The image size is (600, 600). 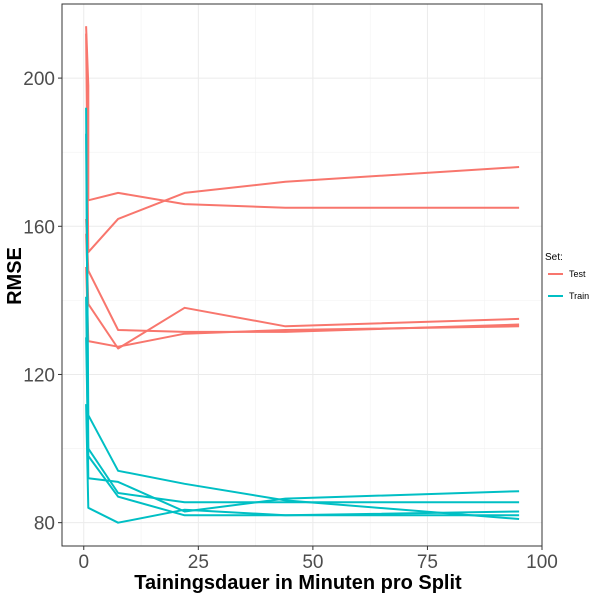 What do you see at coordinates (554, 257) in the screenshot?
I see `legend-title: Set:` at bounding box center [554, 257].